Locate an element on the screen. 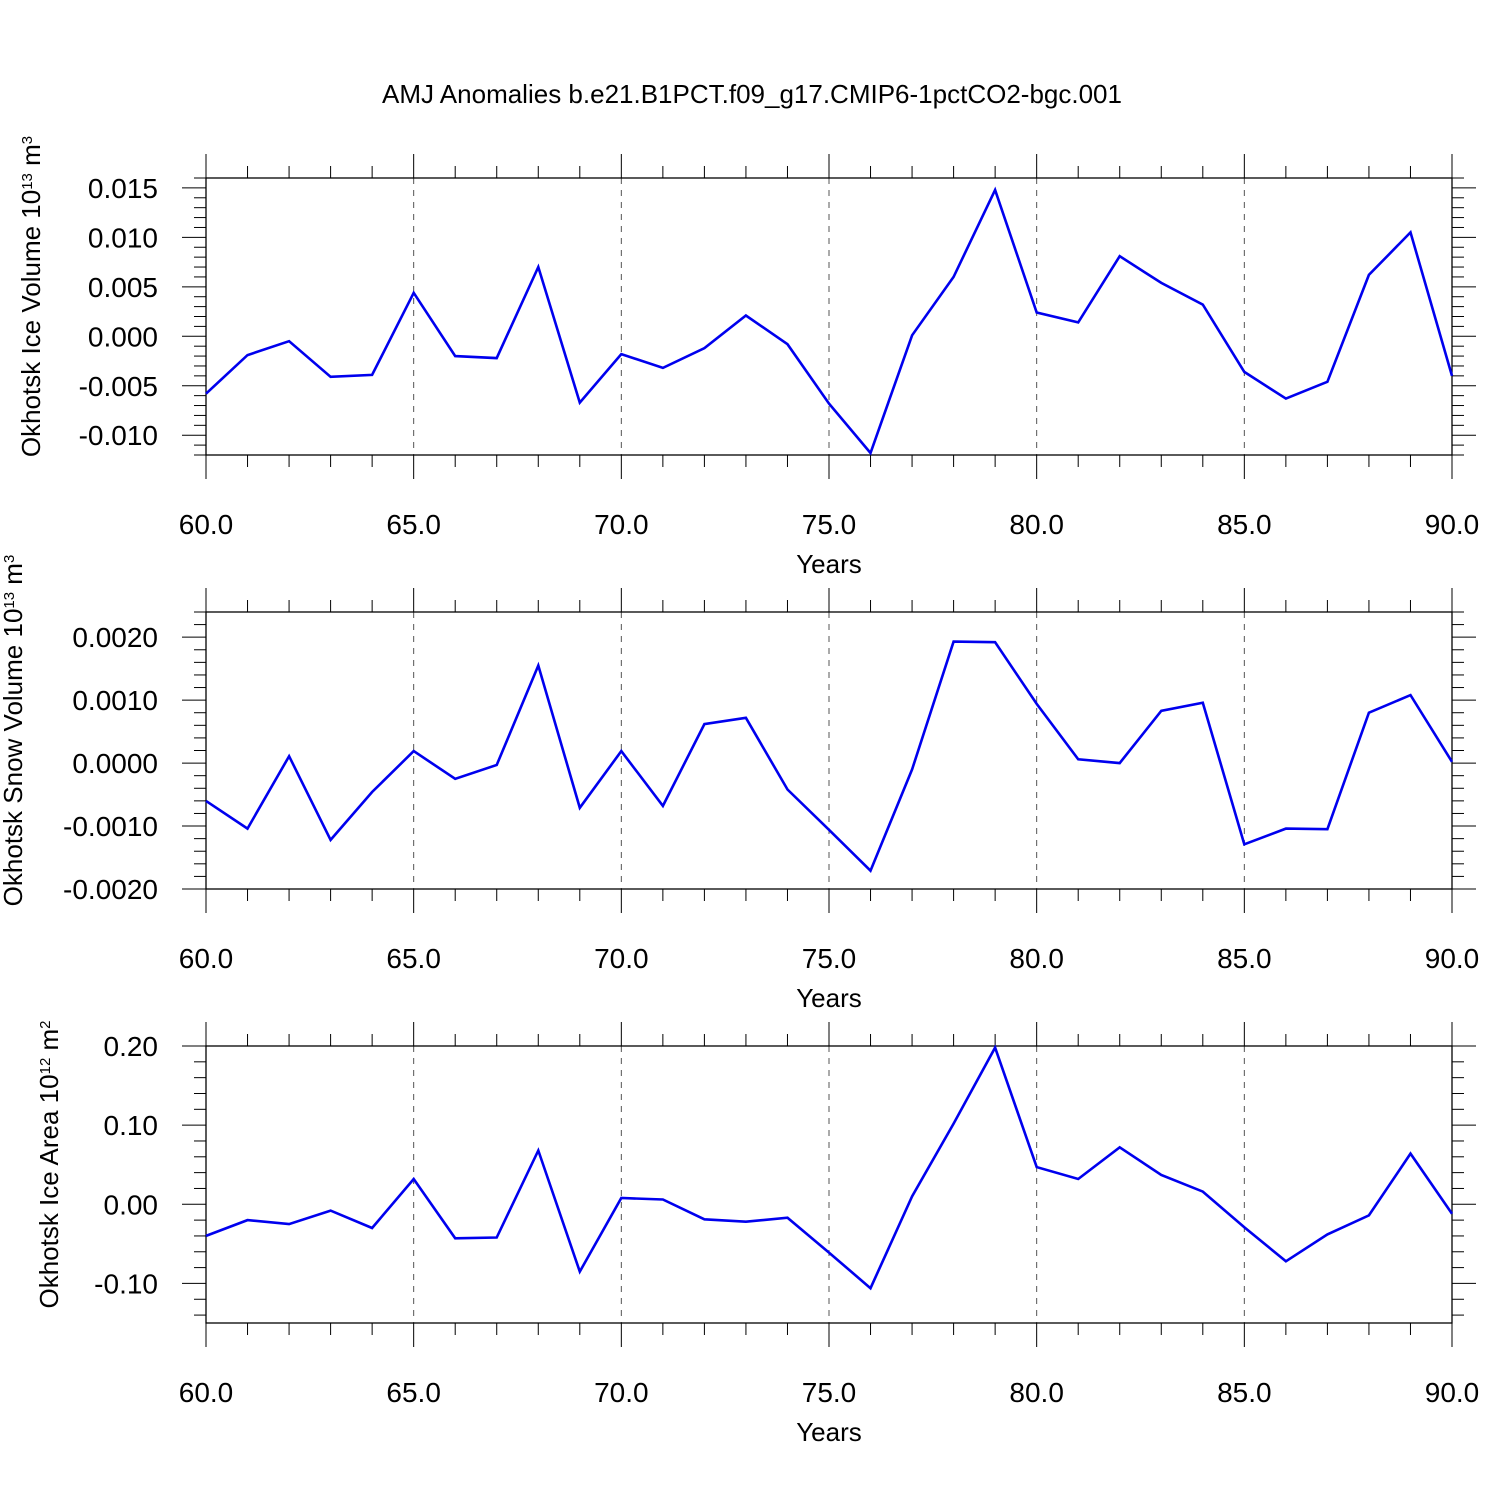  y-tick-label: 0.00 is located at coordinates (131, 1204).